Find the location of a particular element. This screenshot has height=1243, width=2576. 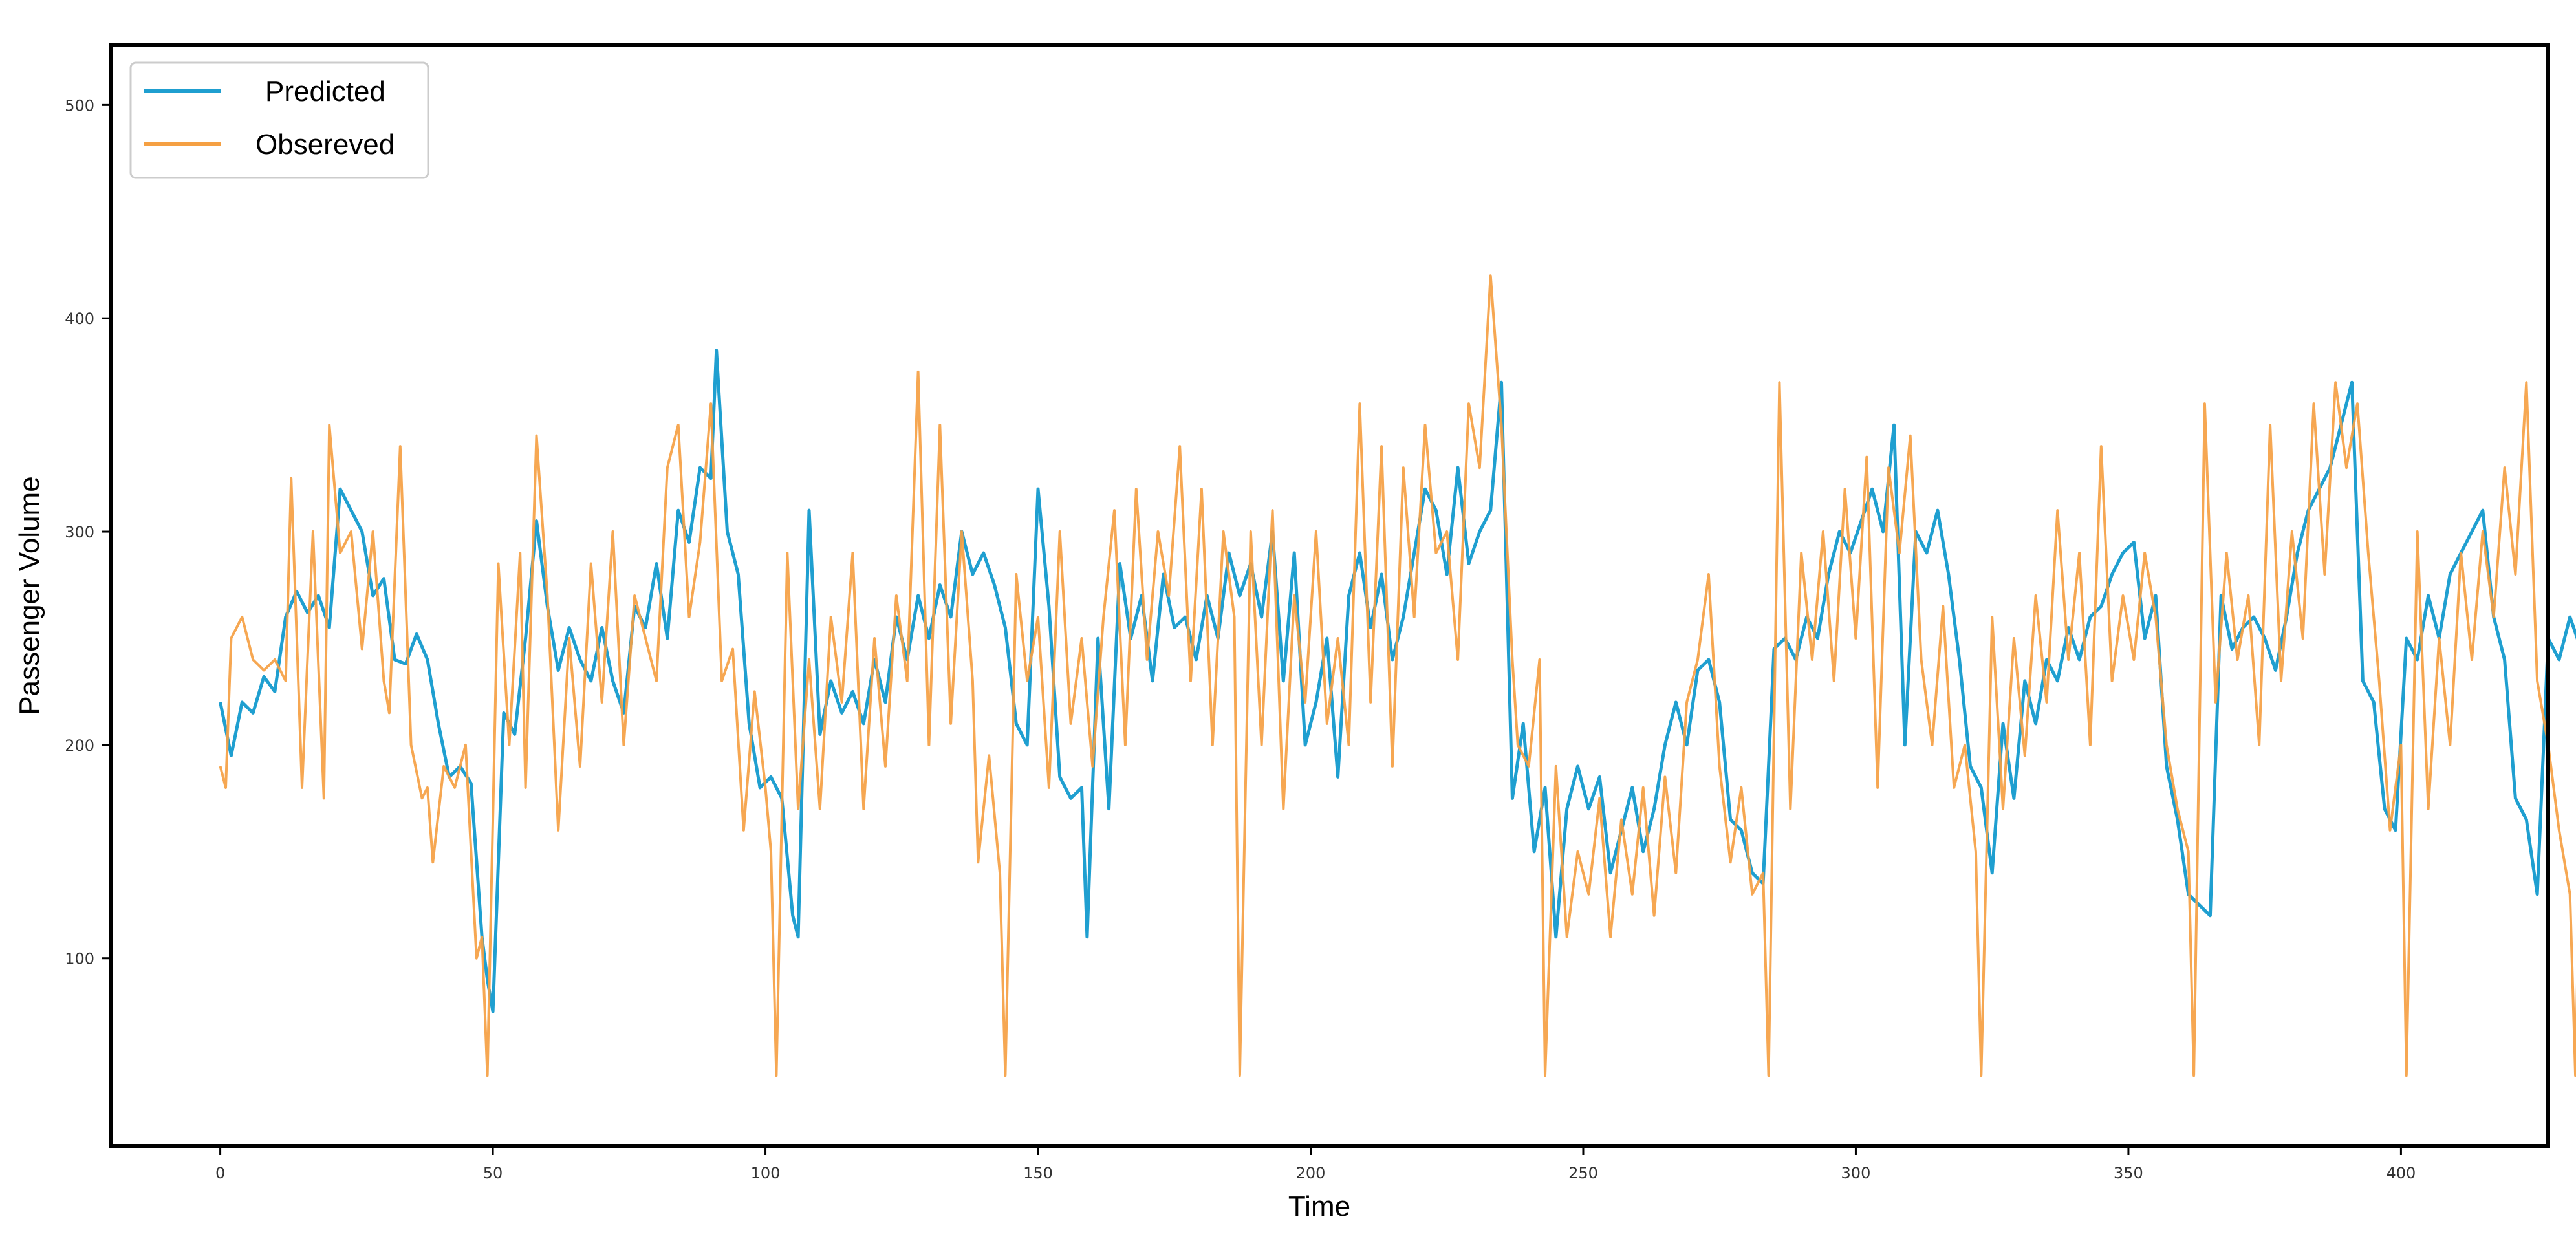

x-tick-label: 150 is located at coordinates (1038, 1173).